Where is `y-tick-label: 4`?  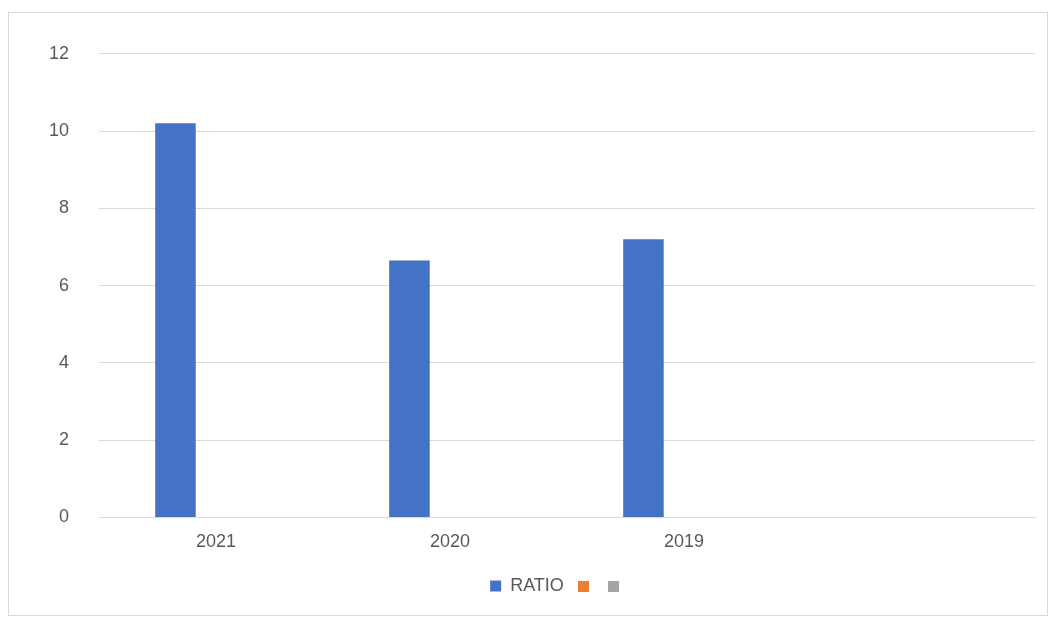 y-tick-label: 4 is located at coordinates (64, 361).